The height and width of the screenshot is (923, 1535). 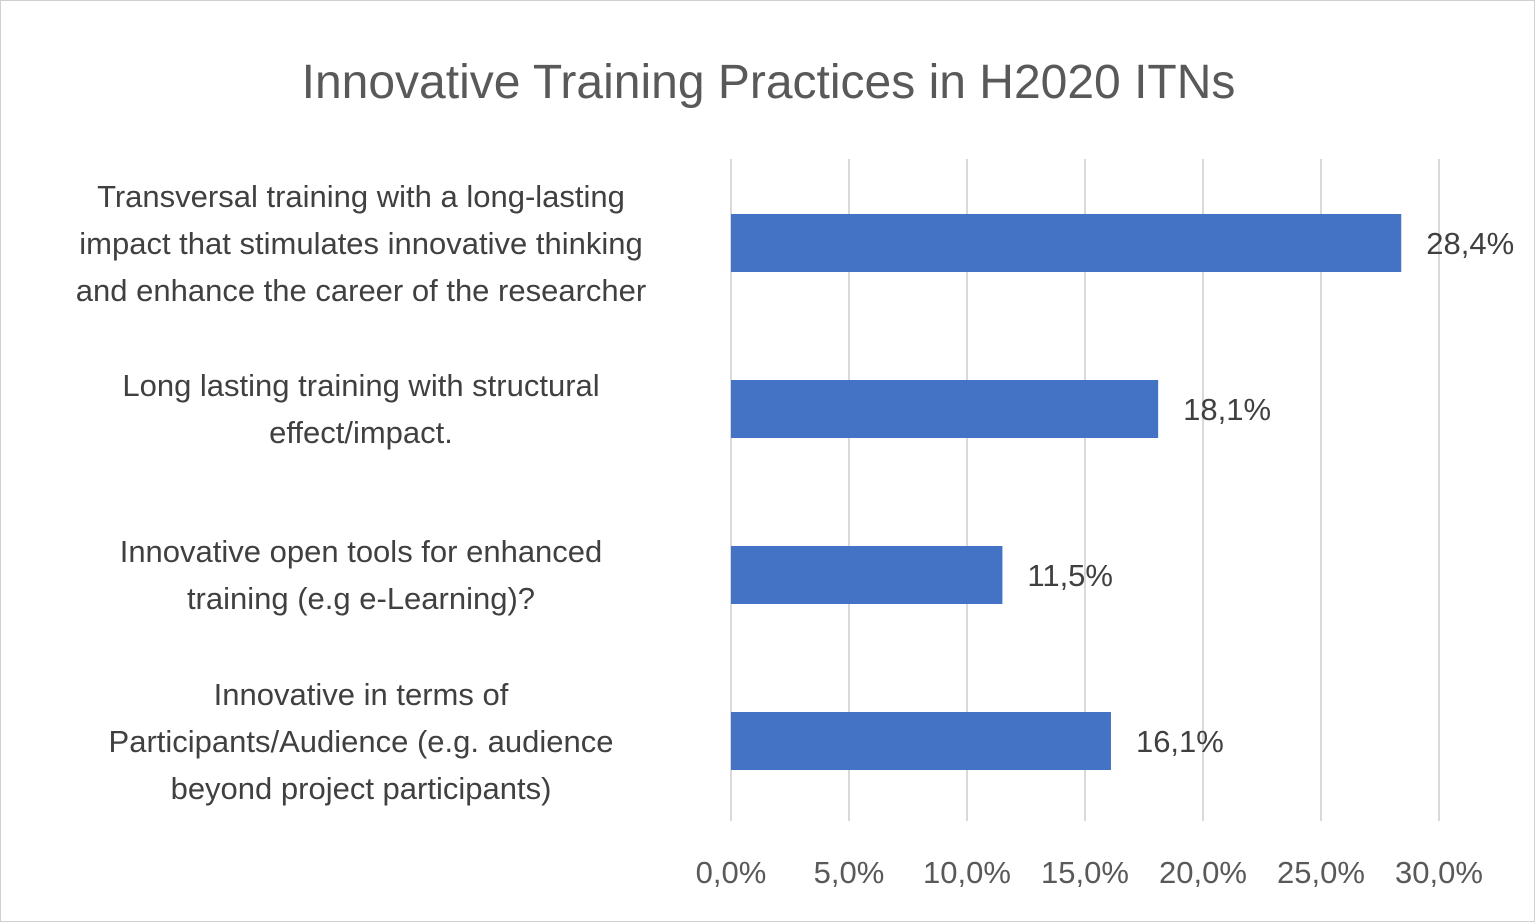 What do you see at coordinates (1470, 243) in the screenshot?
I see `data-label: 28,4%` at bounding box center [1470, 243].